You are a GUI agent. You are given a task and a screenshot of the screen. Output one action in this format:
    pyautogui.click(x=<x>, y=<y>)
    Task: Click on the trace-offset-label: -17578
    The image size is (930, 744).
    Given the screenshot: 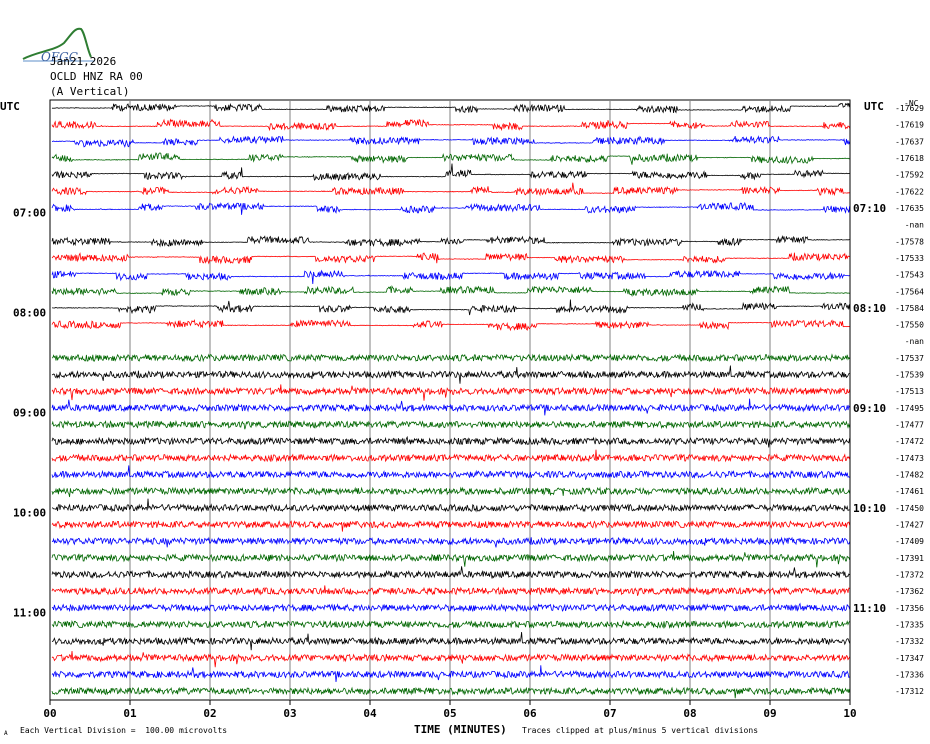 What is the action you would take?
    pyautogui.click(x=909, y=241)
    